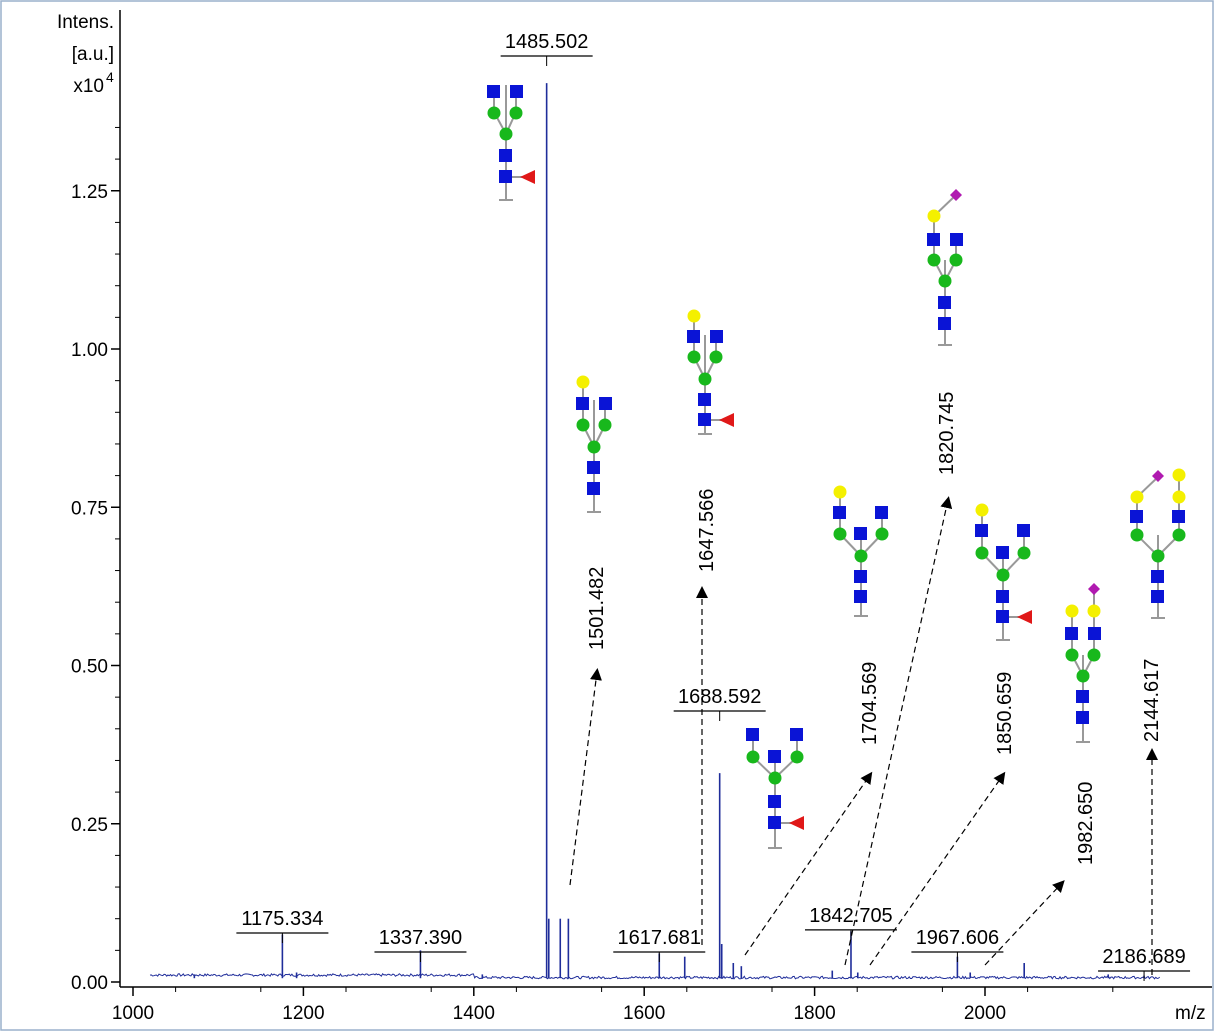 Image resolution: width=1215 pixels, height=1032 pixels. Describe the element at coordinates (1005, 713) in the screenshot. I see `annotation-1850: 1850.659` at that location.